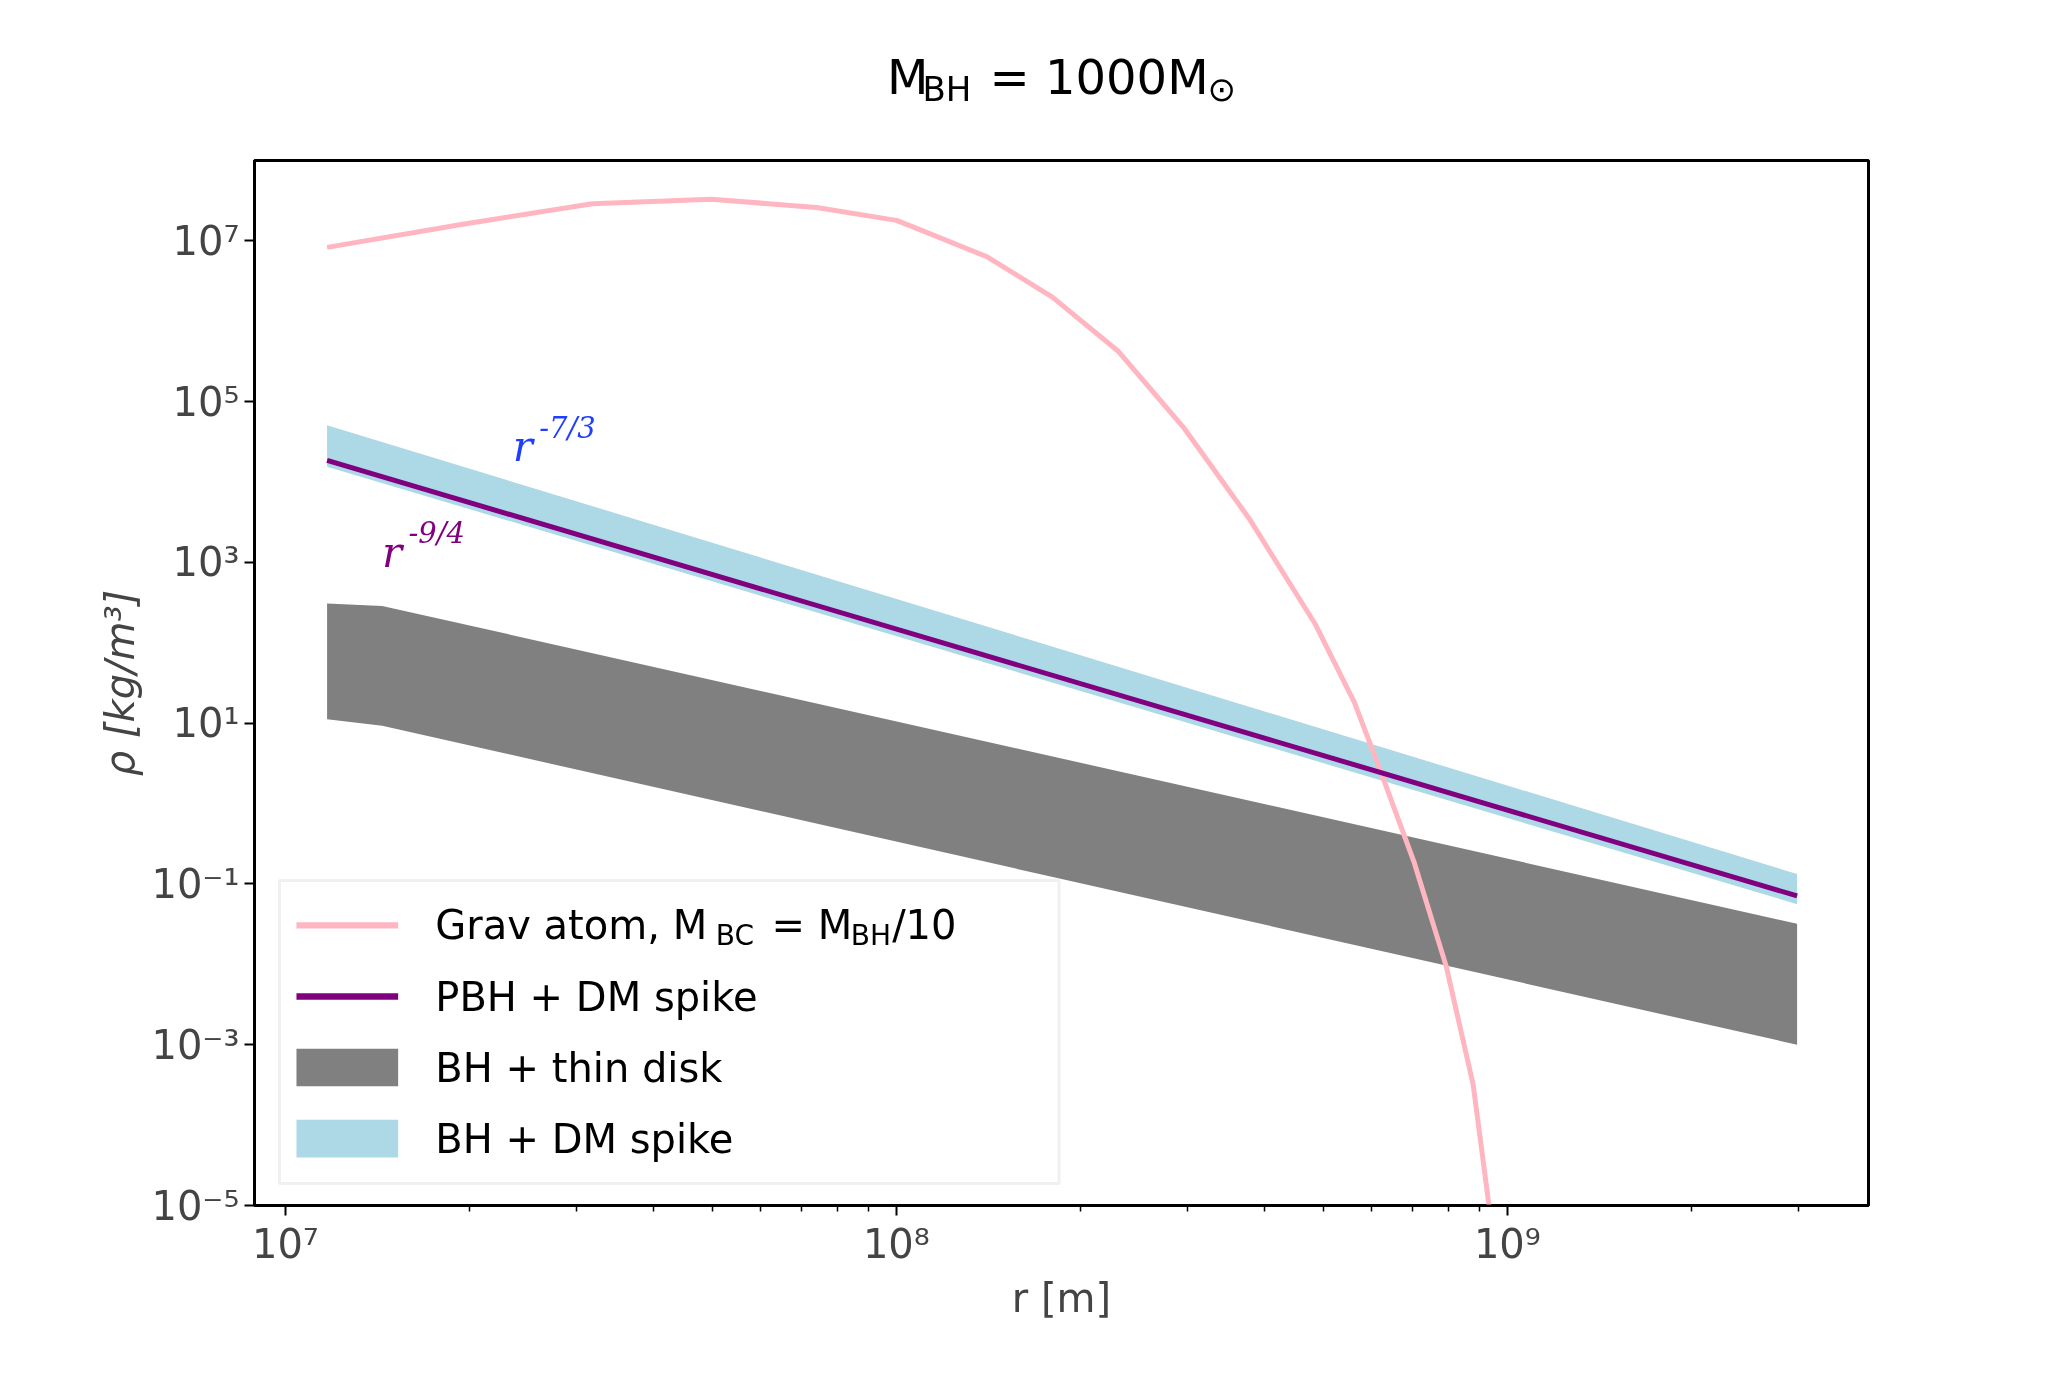 Image resolution: width=2061 pixels, height=1375 pixels. What do you see at coordinates (1507, 1243) in the screenshot?
I see `x-tick-label: 10⁹` at bounding box center [1507, 1243].